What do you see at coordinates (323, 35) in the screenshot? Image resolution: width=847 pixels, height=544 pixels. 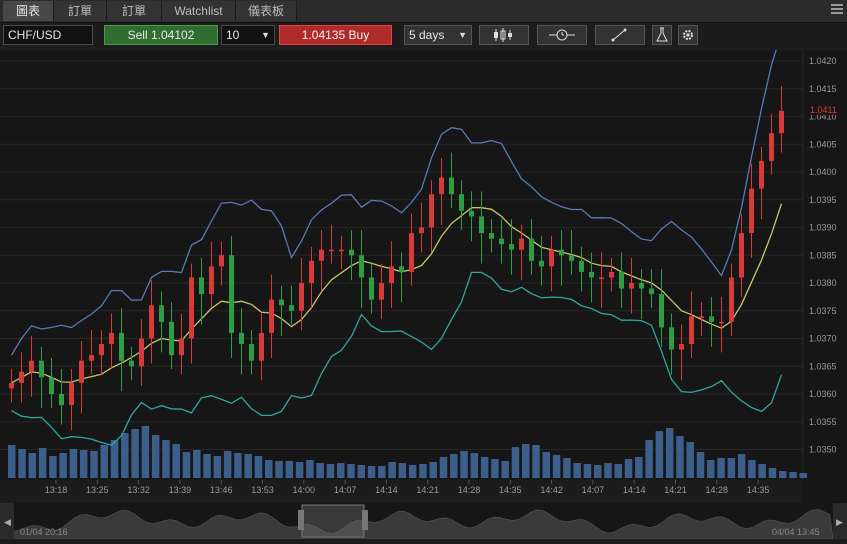 I see `buy-price: 1.04135` at bounding box center [323, 35].